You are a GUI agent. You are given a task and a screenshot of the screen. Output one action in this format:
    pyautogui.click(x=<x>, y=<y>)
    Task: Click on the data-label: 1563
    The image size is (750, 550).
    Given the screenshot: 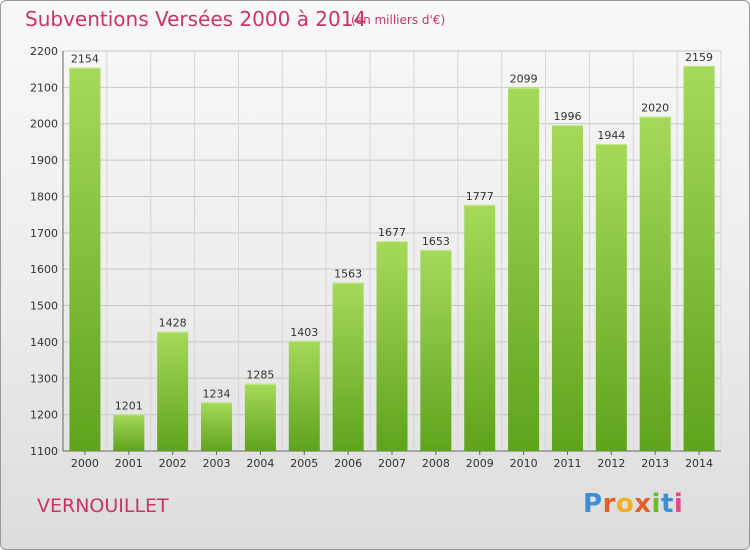 What is the action you would take?
    pyautogui.click(x=348, y=274)
    